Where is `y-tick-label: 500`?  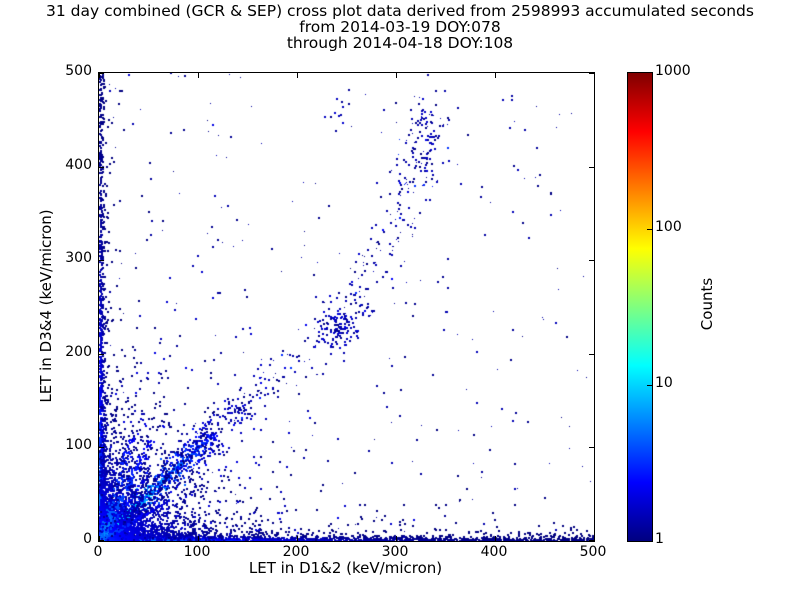
y-tick-label: 500 is located at coordinates (78, 71).